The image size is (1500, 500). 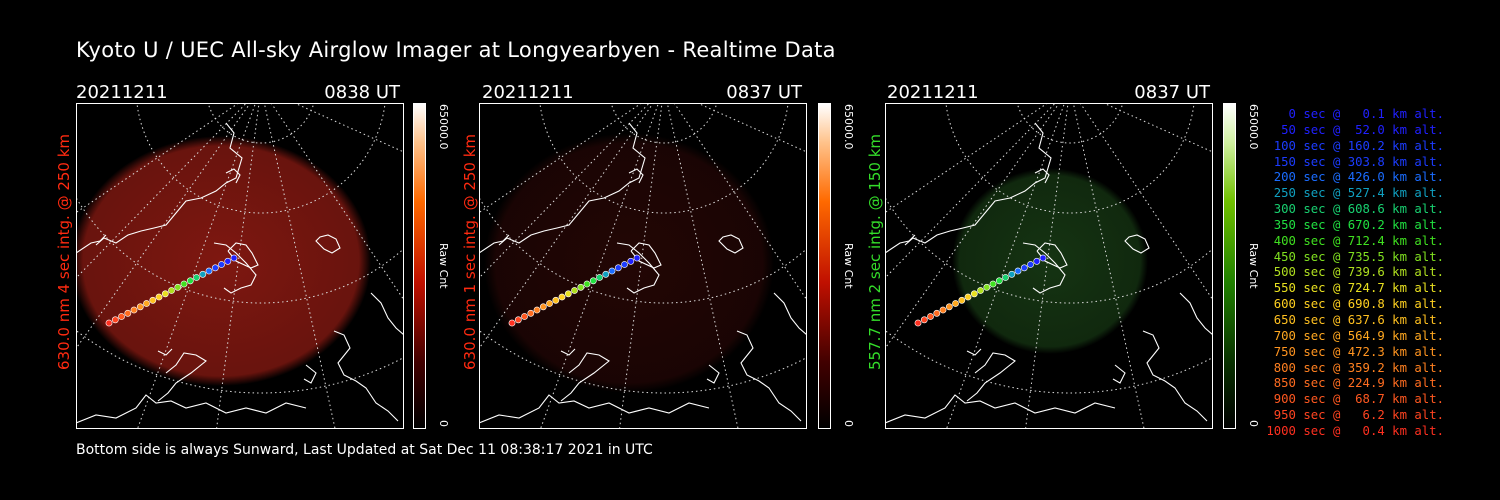 I want to click on panel2-ylabel: 630.0 nm 1 sec intg. @ 250 km, so click(x=470, y=251).